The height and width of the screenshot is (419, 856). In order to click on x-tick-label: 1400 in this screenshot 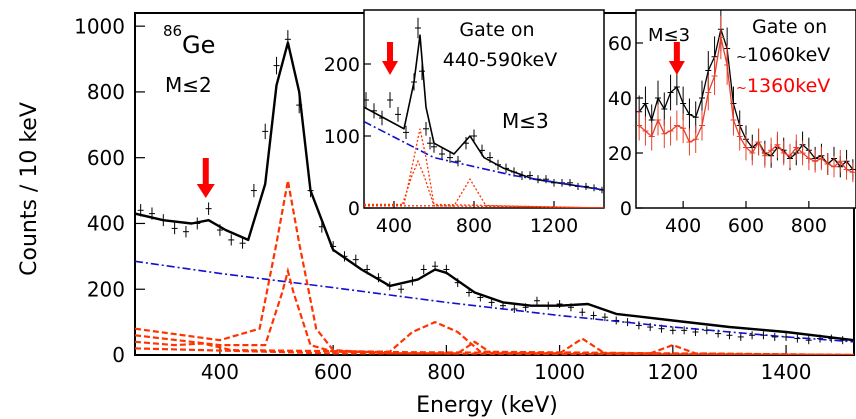, I will do `click(786, 372)`.